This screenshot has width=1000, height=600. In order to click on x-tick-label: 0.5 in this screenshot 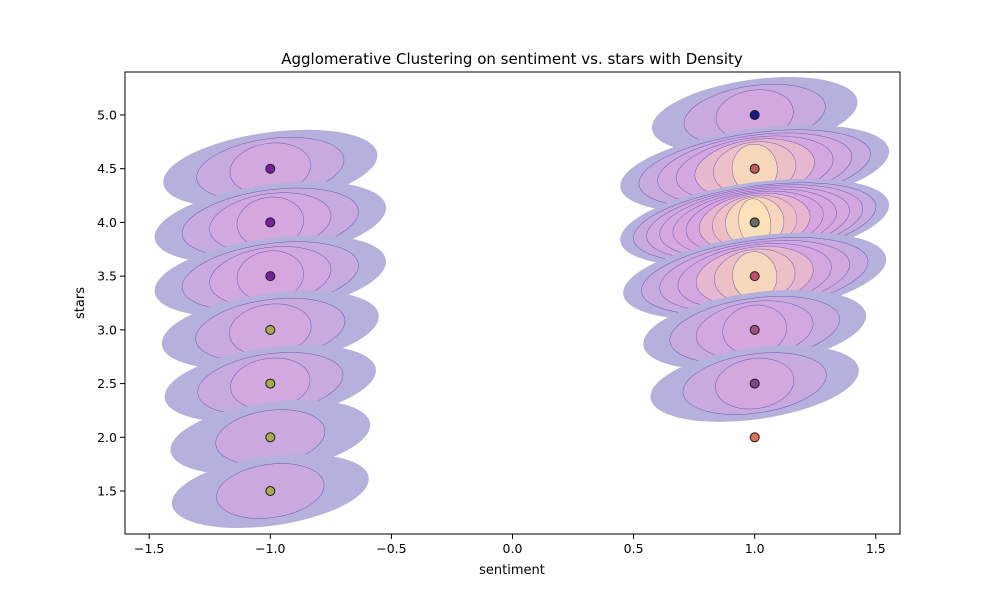, I will do `click(634, 548)`.